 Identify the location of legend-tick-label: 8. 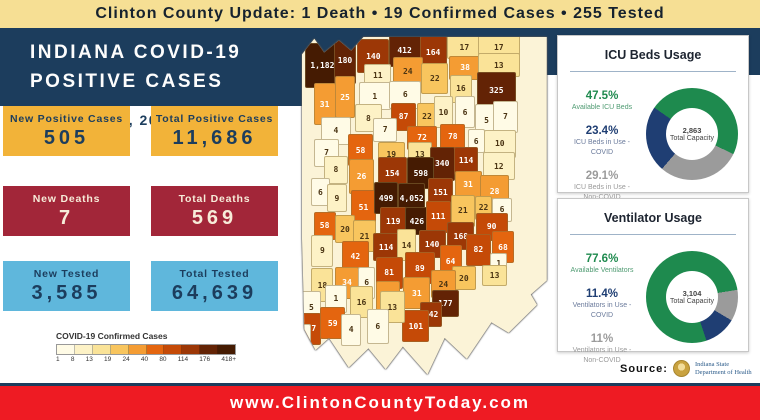
(72, 359).